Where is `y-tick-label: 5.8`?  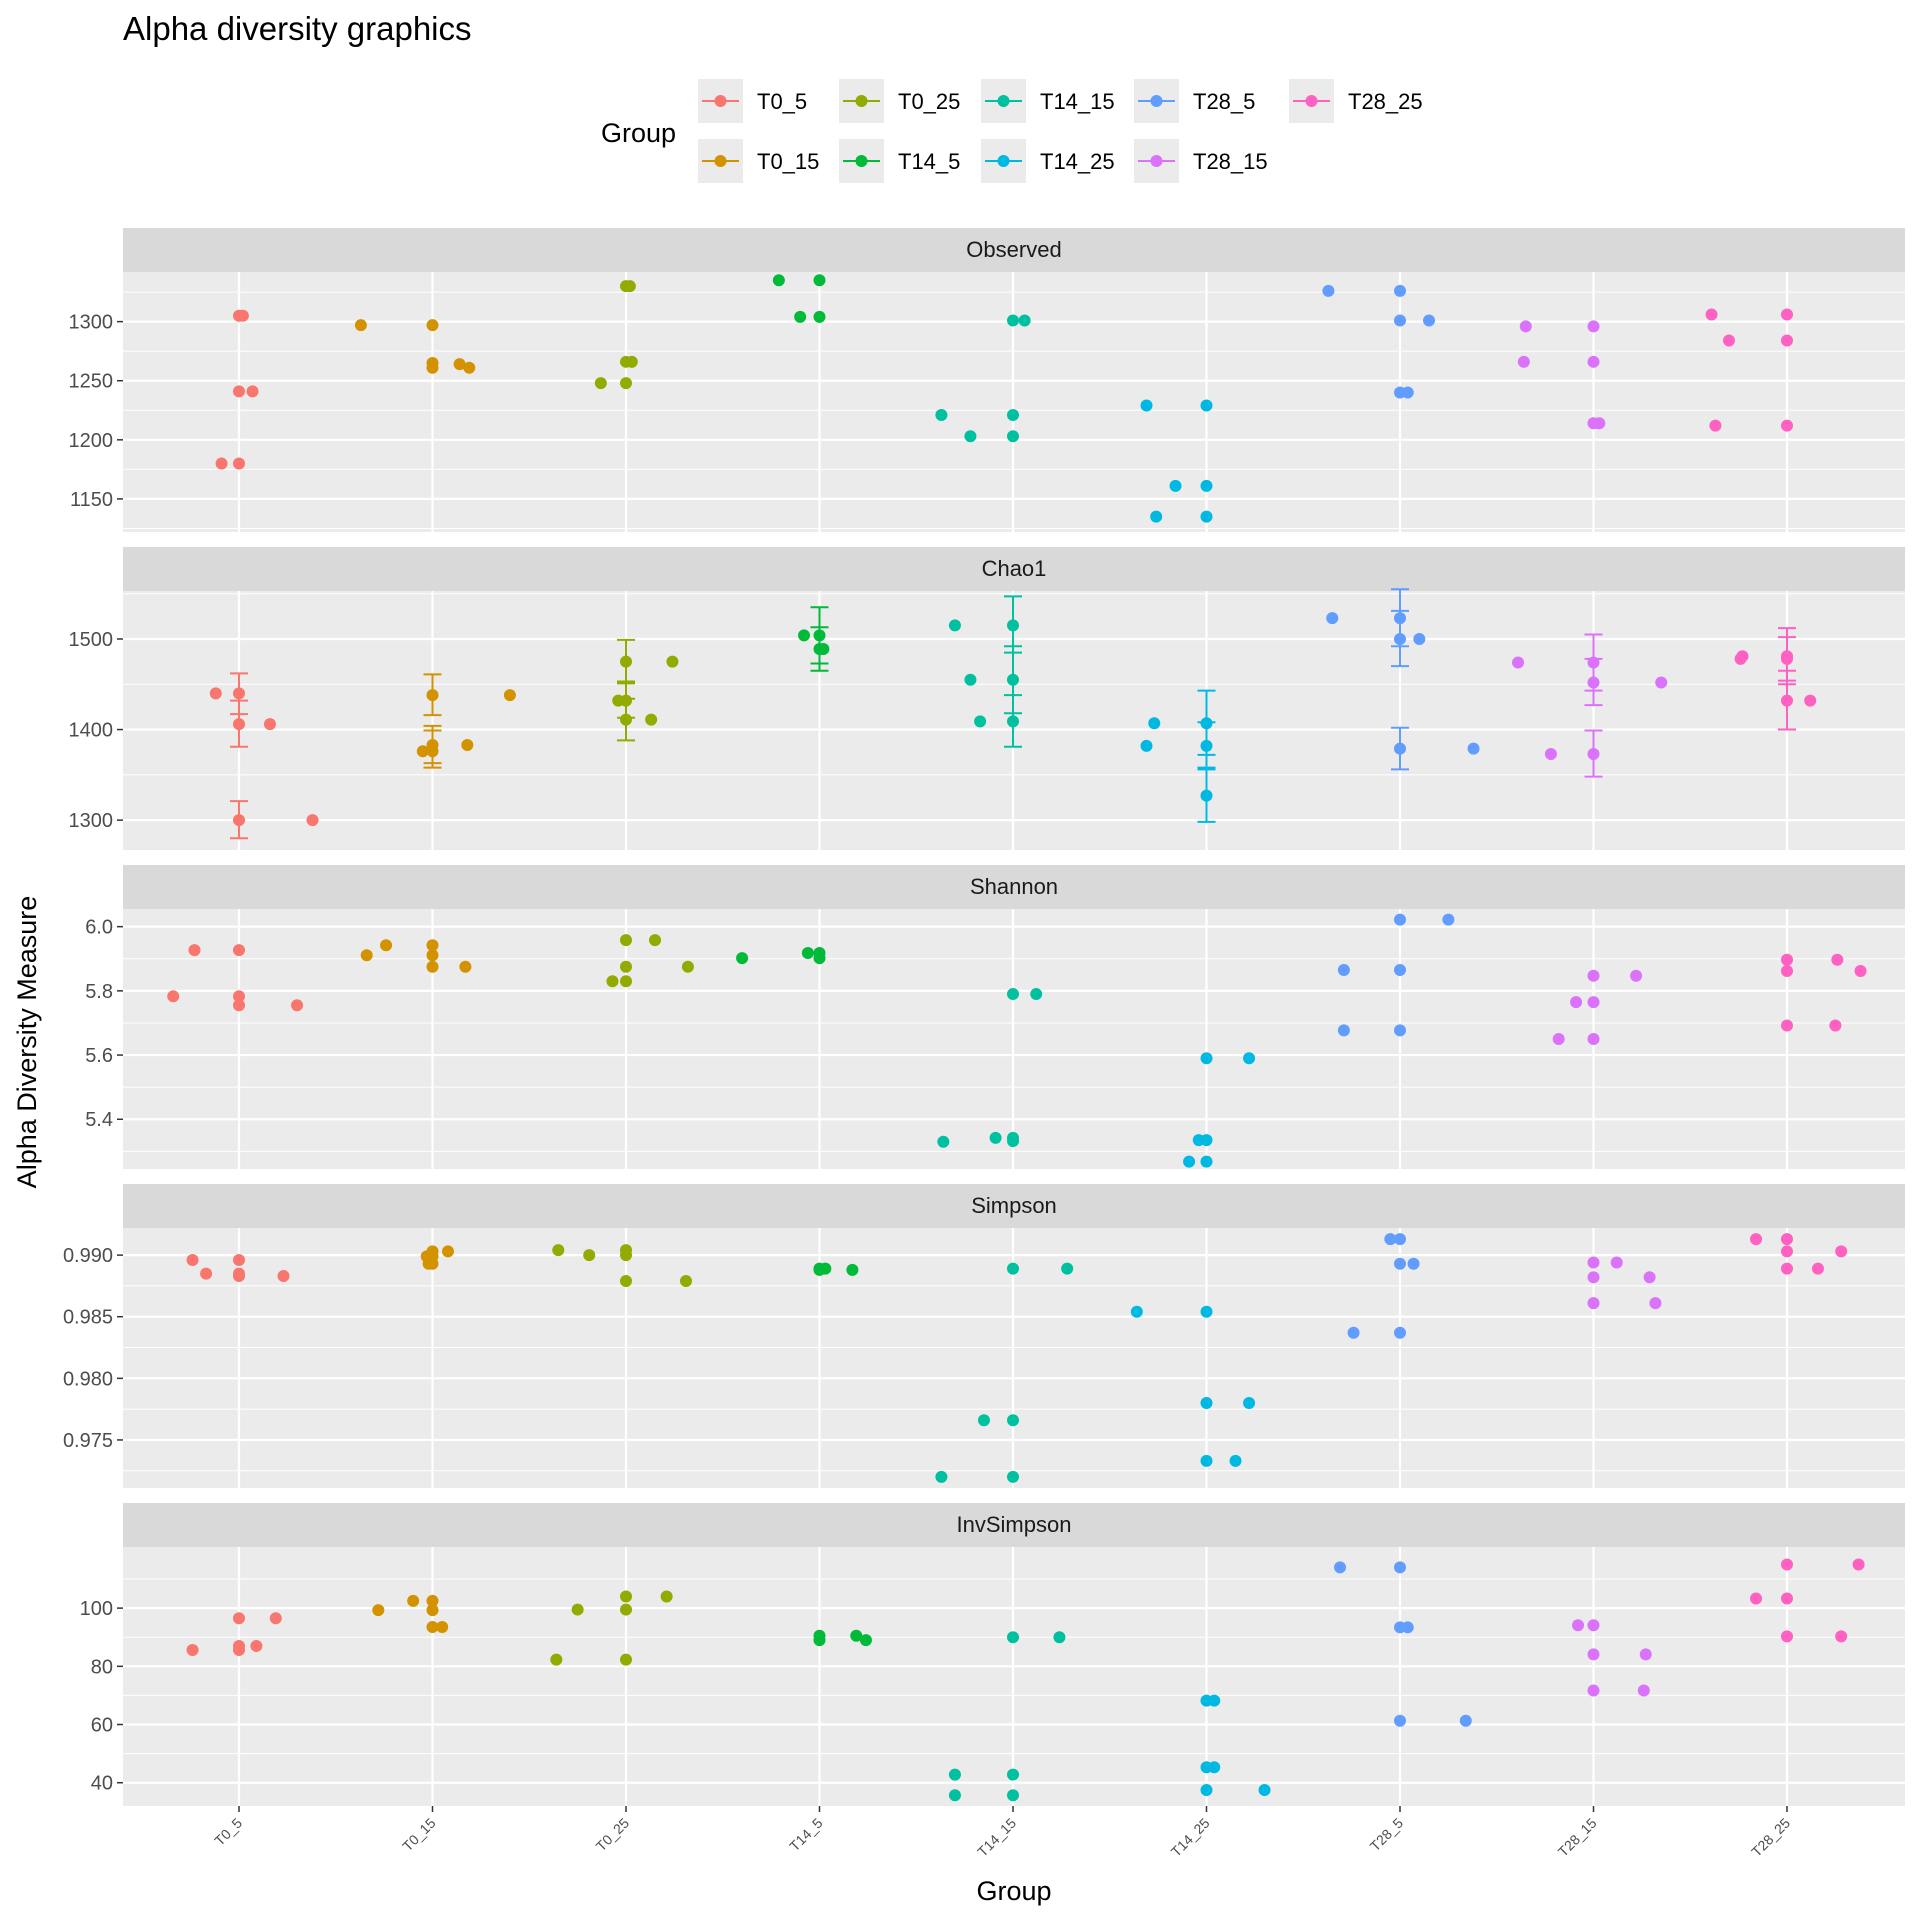 y-tick-label: 5.8 is located at coordinates (99, 992).